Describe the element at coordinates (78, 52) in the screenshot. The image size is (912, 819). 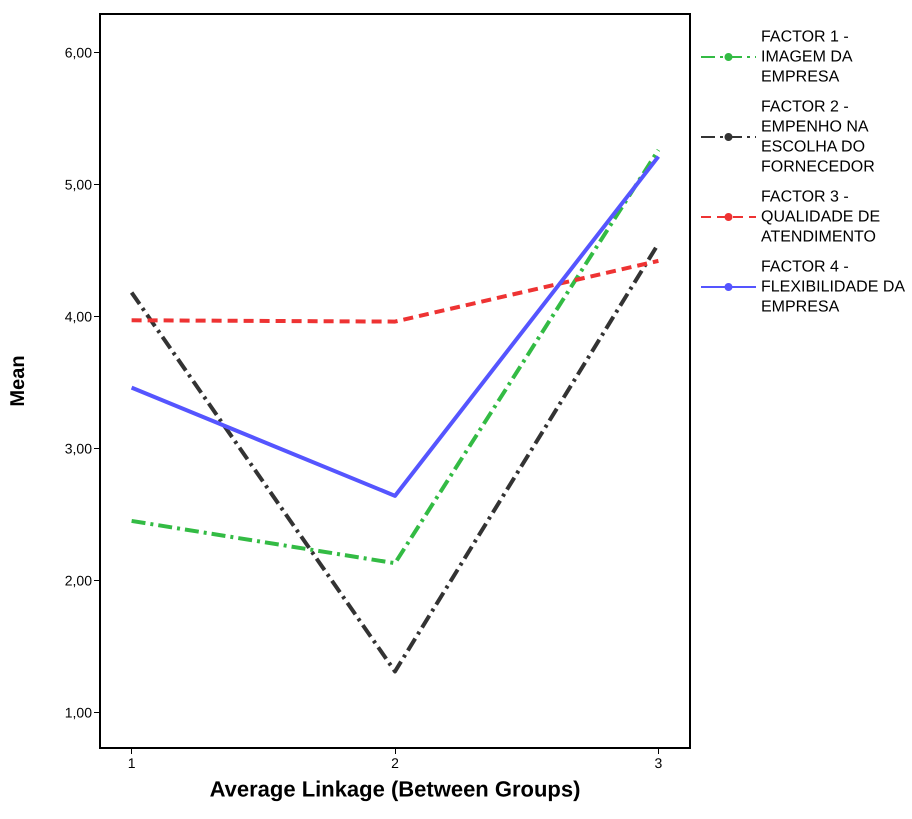
I see `y-tick-label: 6,00` at that location.